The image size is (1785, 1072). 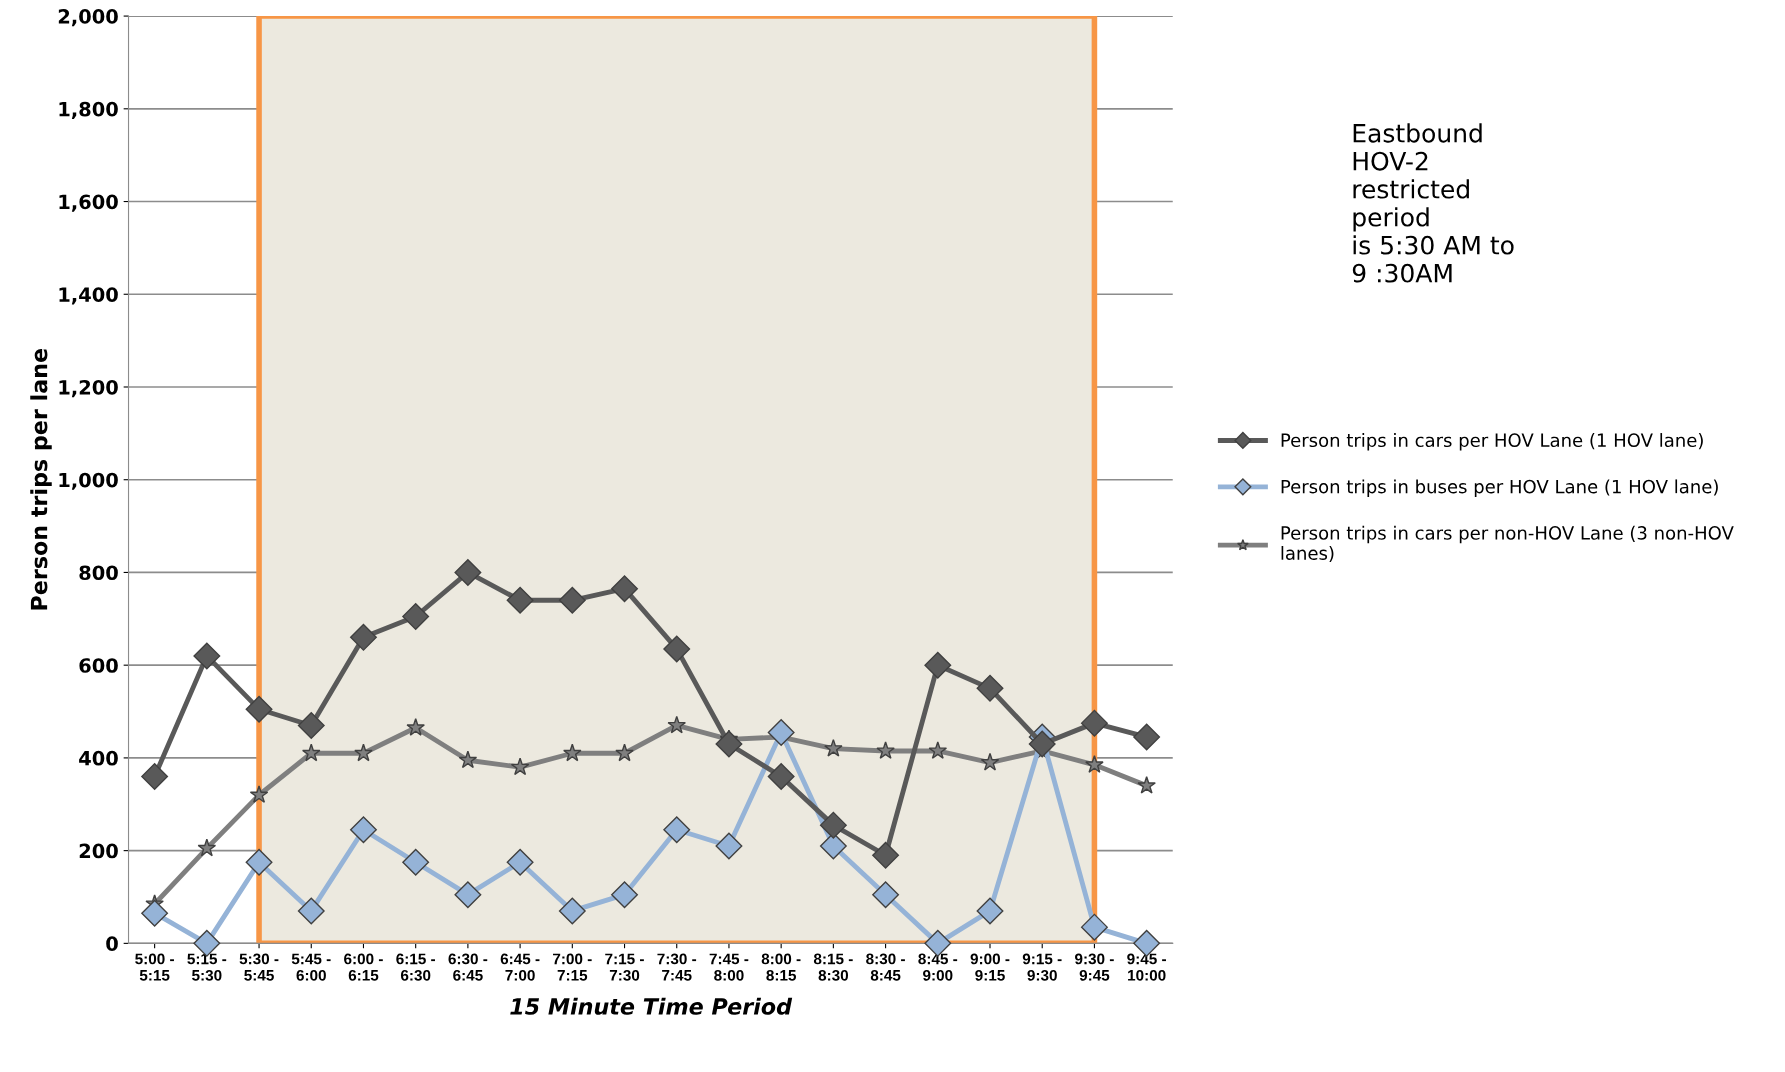 I want to click on x-tick-label: 5:15 - 5:30, so click(x=207, y=967).